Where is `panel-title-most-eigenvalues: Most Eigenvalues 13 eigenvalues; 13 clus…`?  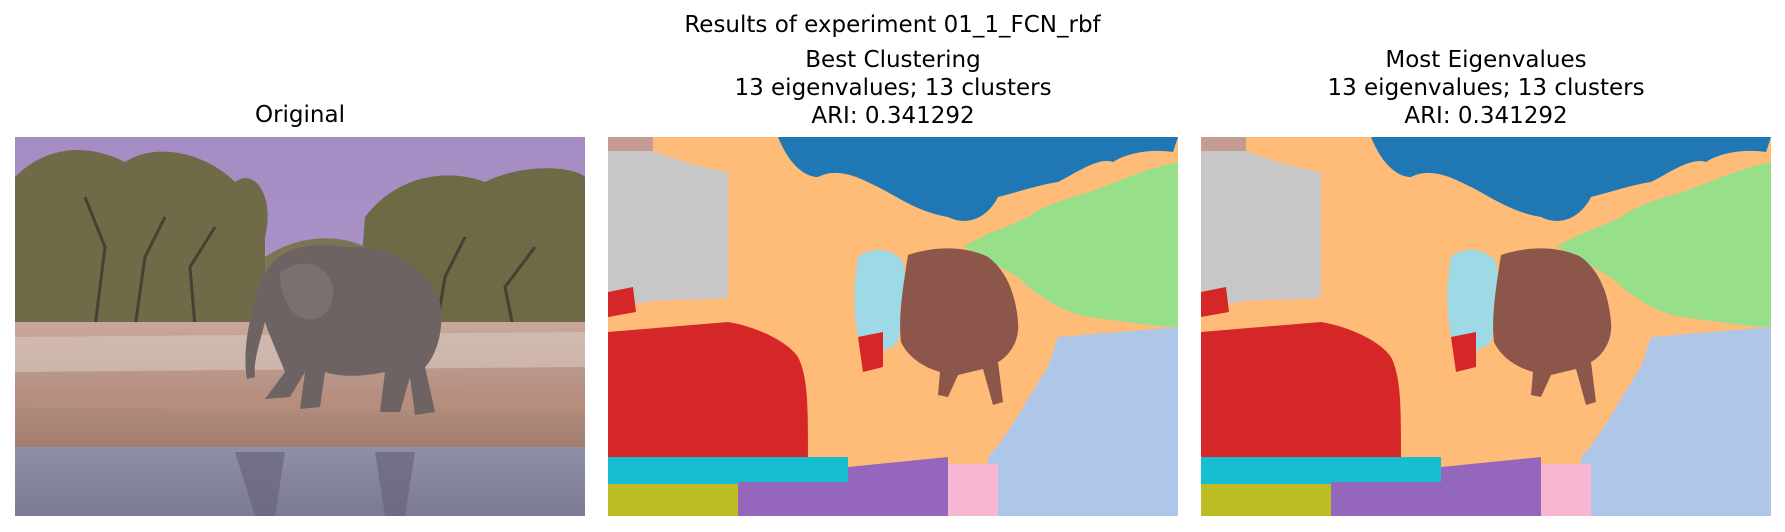
panel-title-most-eigenvalues: Most Eigenvalues 13 eigenvalues; 13 clus… is located at coordinates (1486, 88).